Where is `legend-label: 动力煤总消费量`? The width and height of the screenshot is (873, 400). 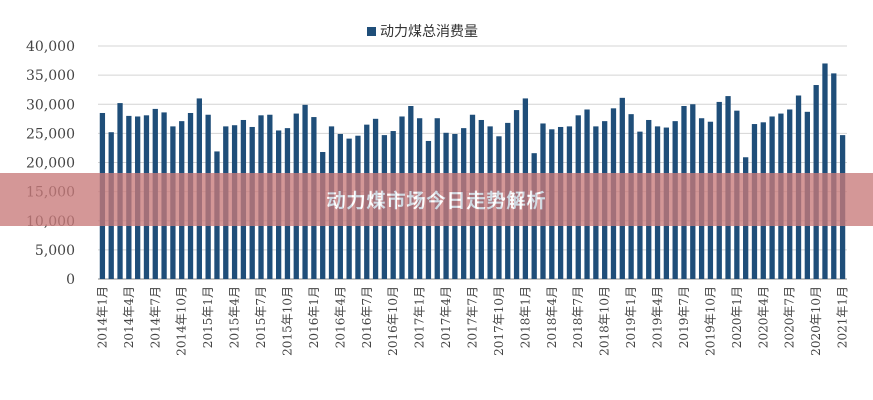 legend-label: 动力煤总消费量 is located at coordinates (429, 32).